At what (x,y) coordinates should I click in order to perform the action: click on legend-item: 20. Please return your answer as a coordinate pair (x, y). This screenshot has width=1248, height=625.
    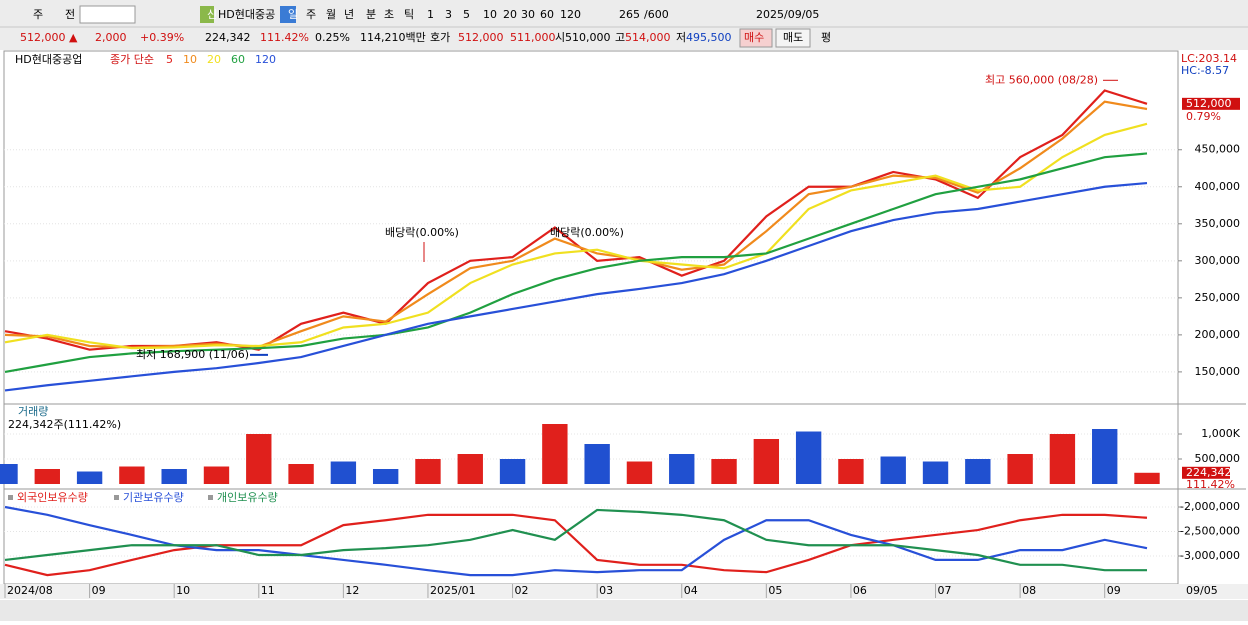
    Looking at the image, I should click on (214, 59).